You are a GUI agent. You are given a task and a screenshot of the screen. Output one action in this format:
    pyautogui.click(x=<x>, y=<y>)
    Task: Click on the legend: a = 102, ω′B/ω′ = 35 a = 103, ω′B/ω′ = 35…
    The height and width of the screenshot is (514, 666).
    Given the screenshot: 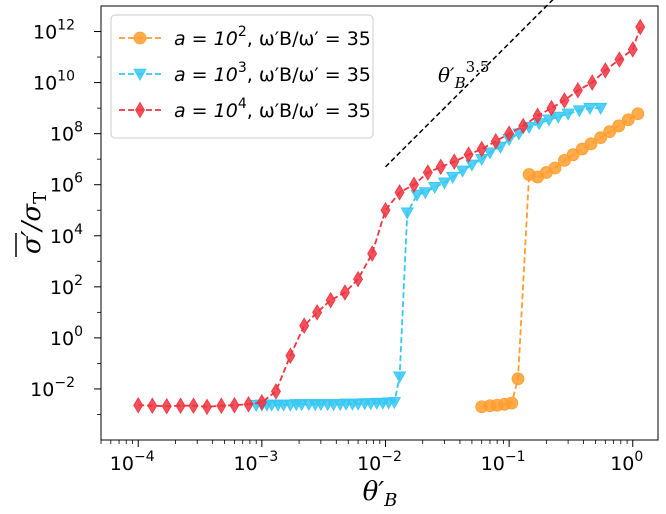 What is the action you would take?
    pyautogui.click(x=242, y=76)
    